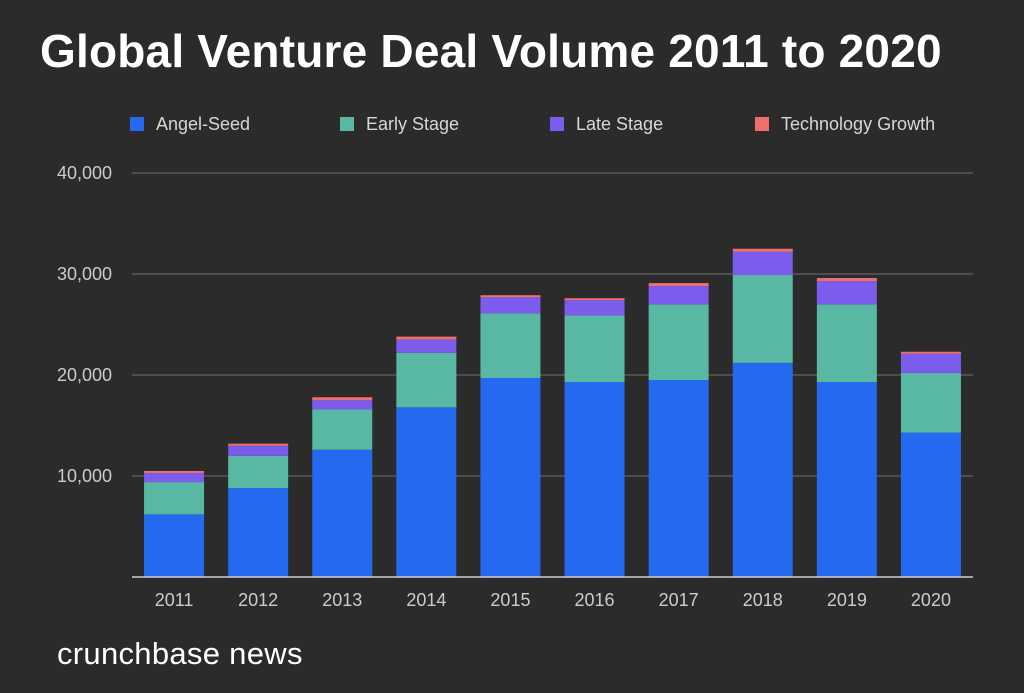  I want to click on bar-segment-late-stage-2017, so click(678, 295).